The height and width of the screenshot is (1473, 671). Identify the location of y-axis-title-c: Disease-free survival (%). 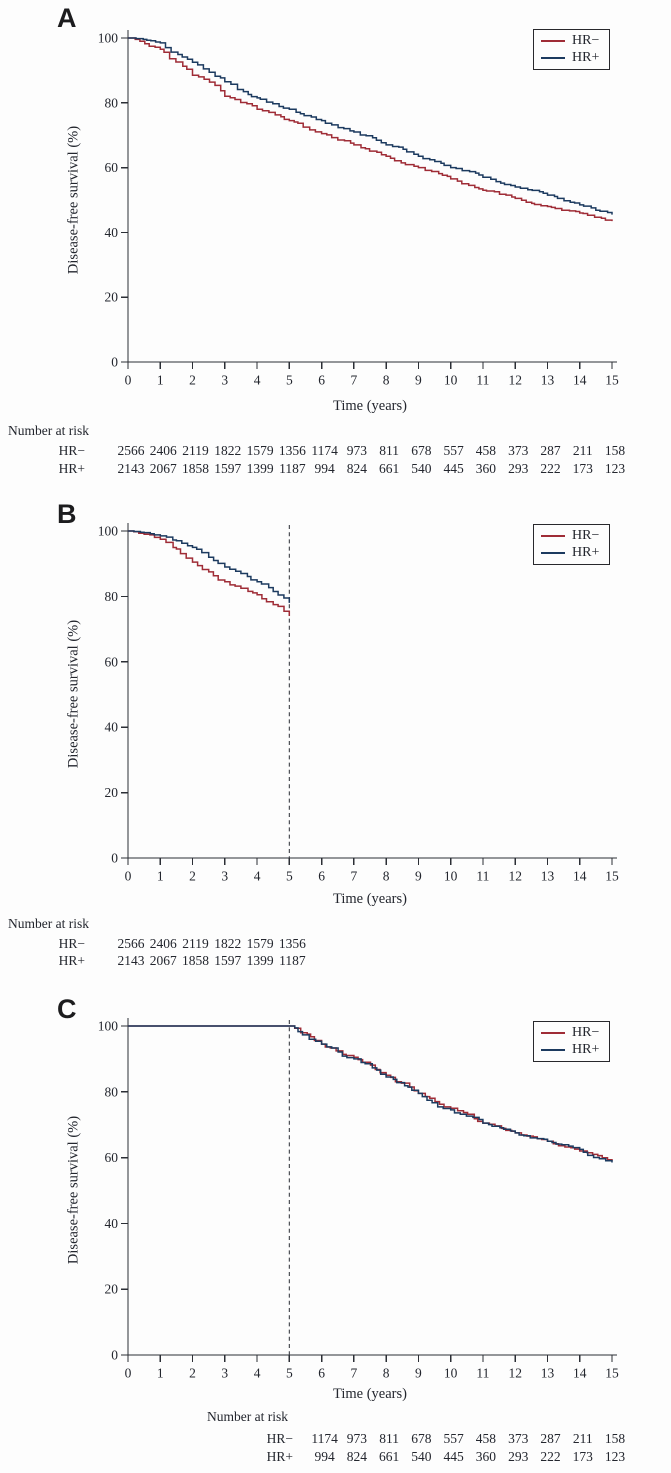
(73, 1190).